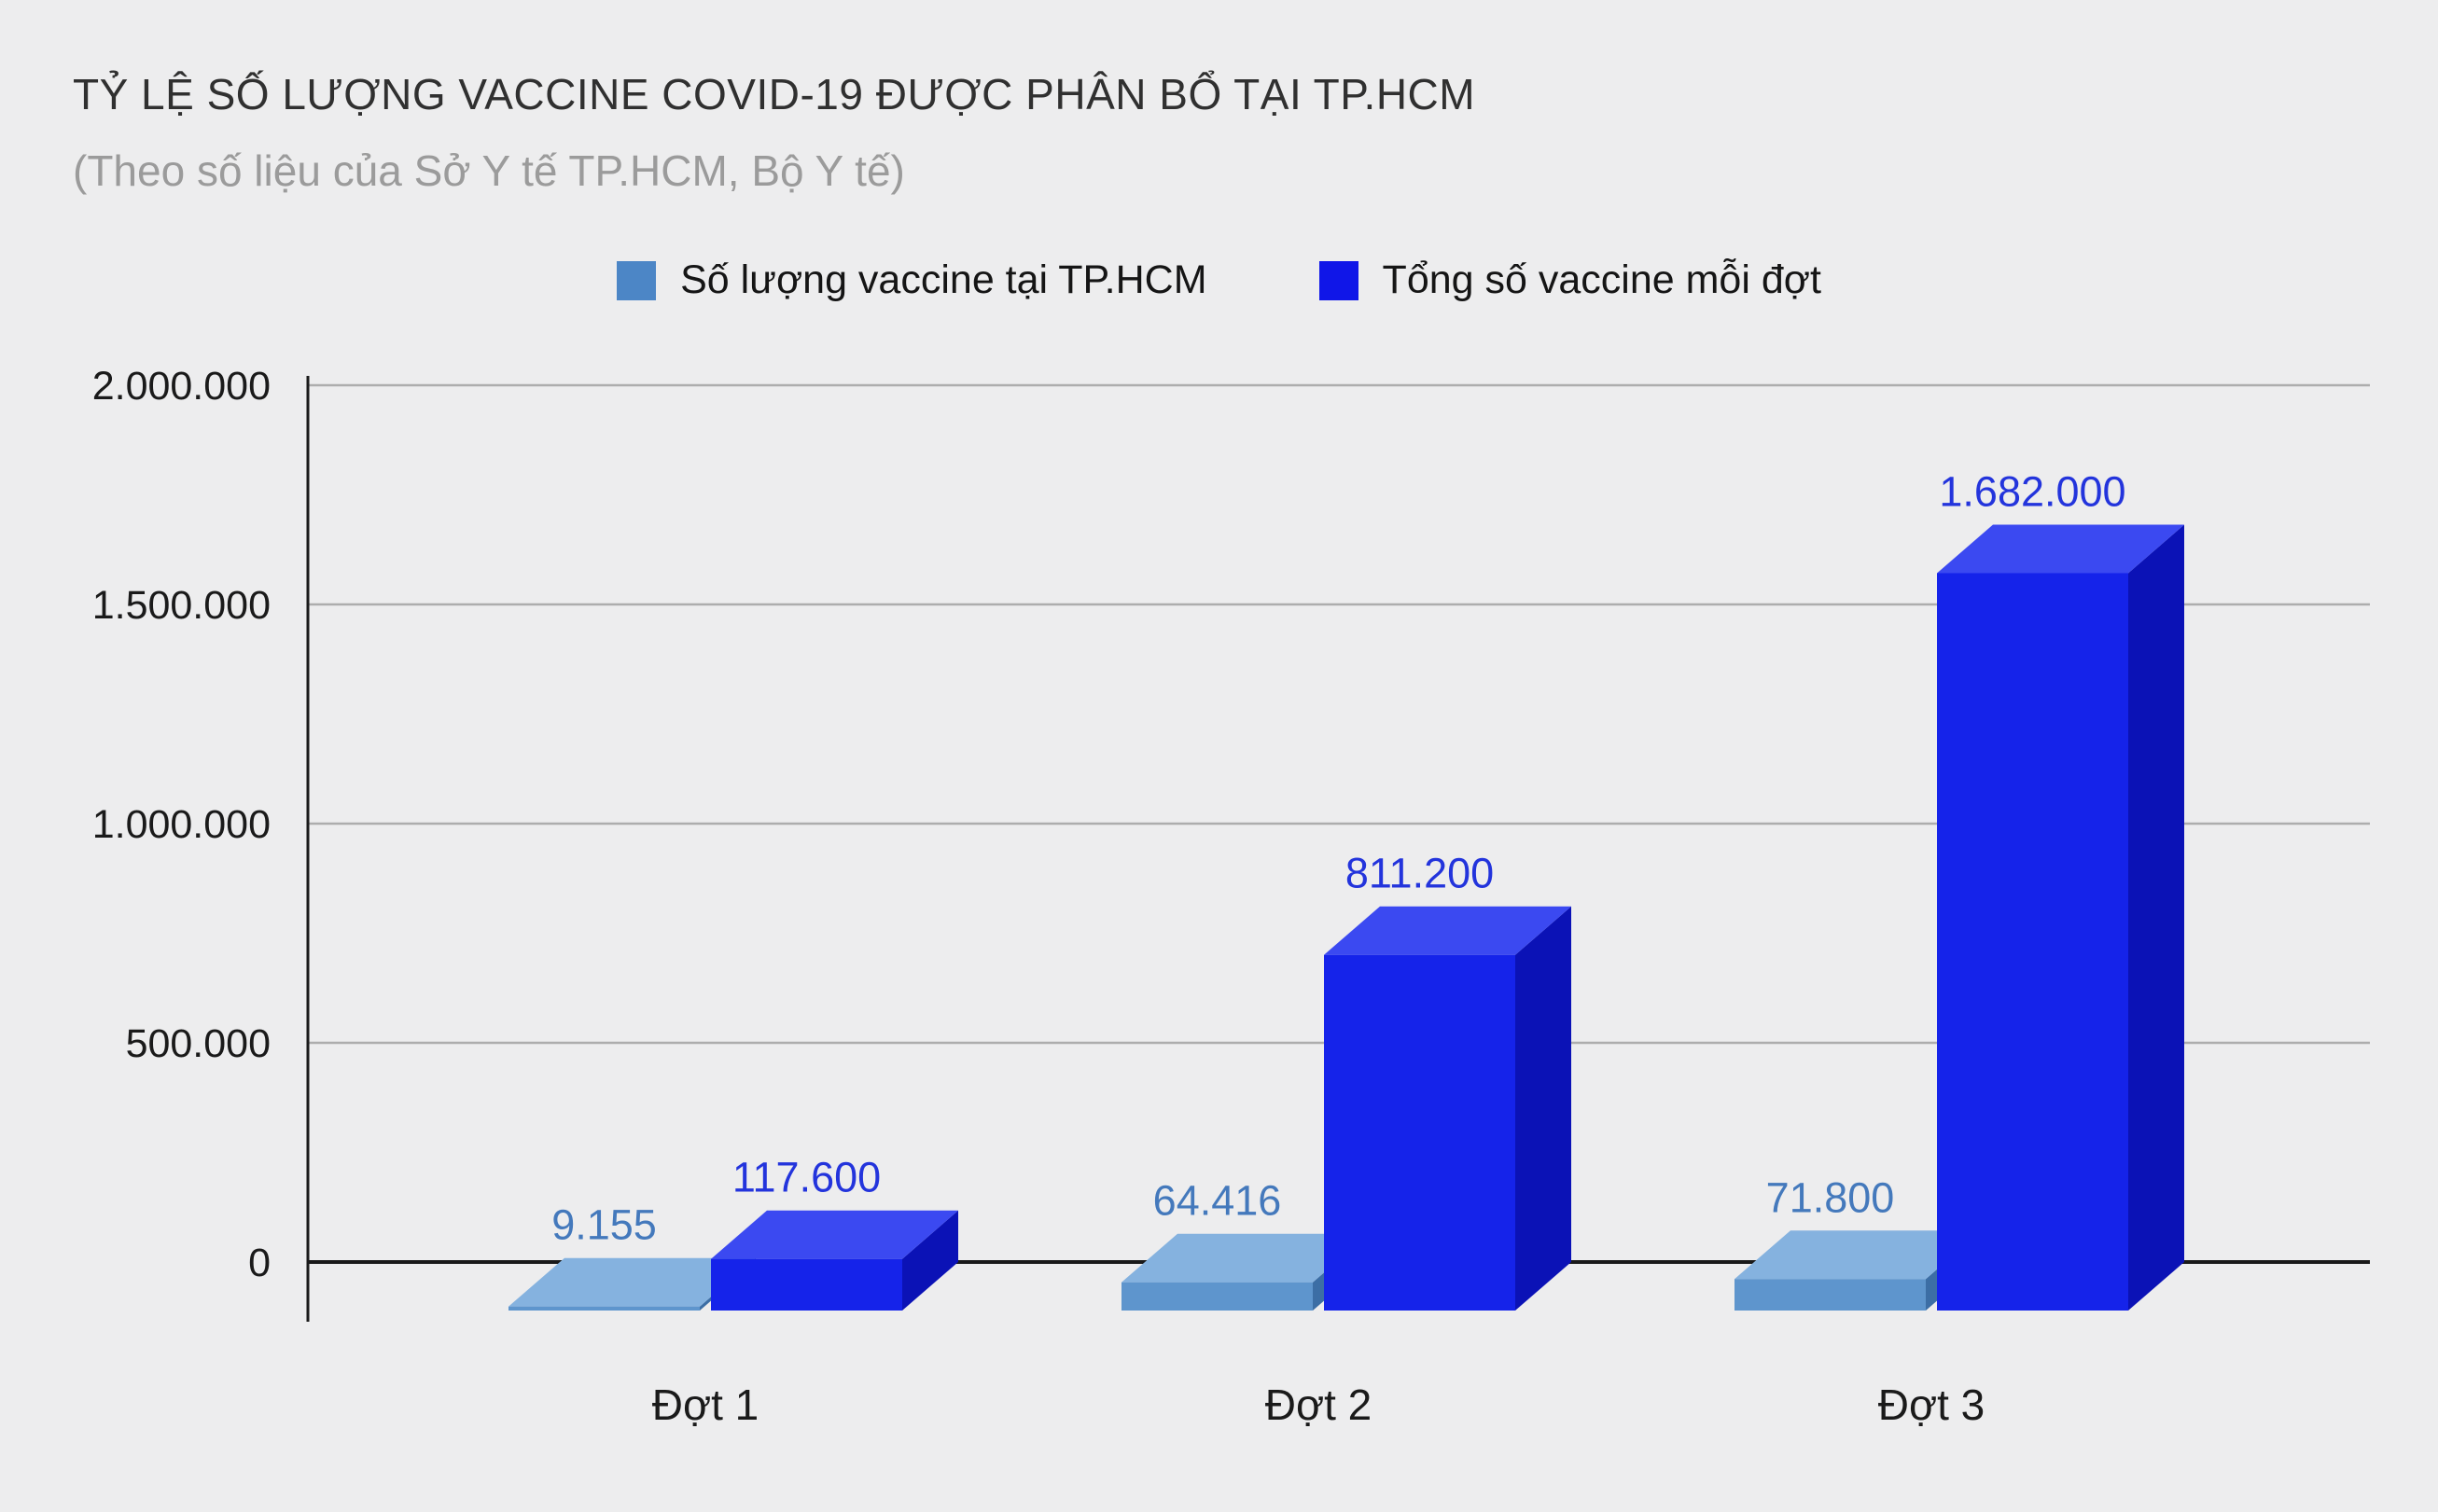 This screenshot has height=1512, width=2438. What do you see at coordinates (604, 1308) in the screenshot?
I see `bar-group1-series1-front-face` at bounding box center [604, 1308].